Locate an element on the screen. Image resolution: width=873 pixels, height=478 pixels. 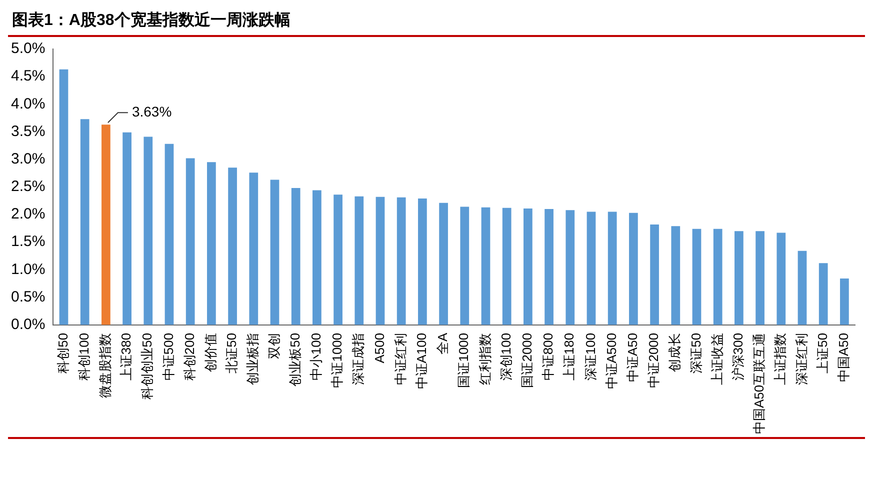
y-tick-label: 5.0% is located at coordinates (28, 49).